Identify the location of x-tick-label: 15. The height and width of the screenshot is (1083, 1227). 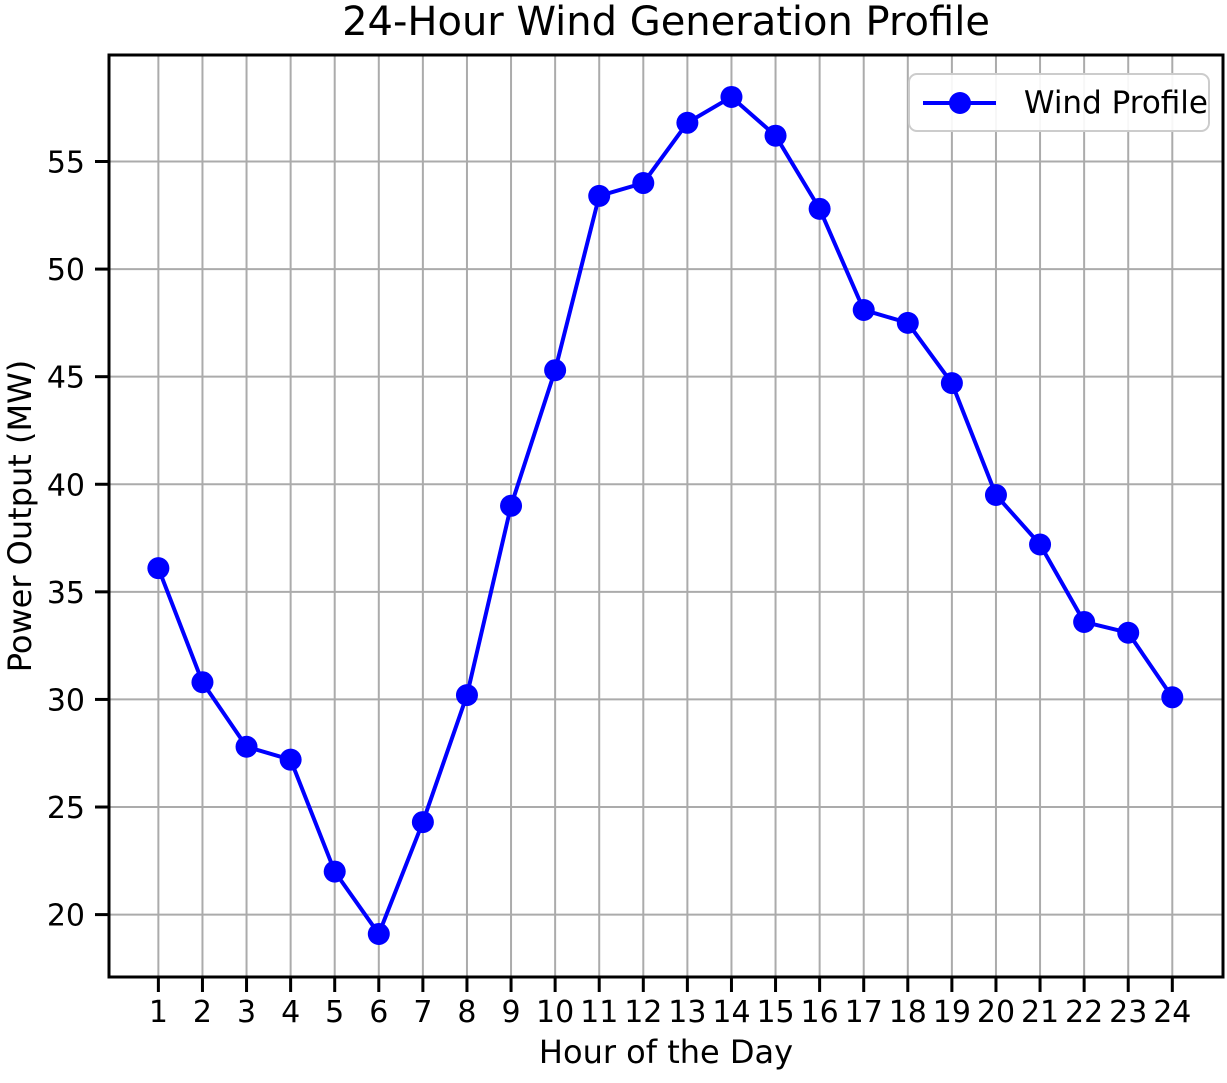
(775, 1012).